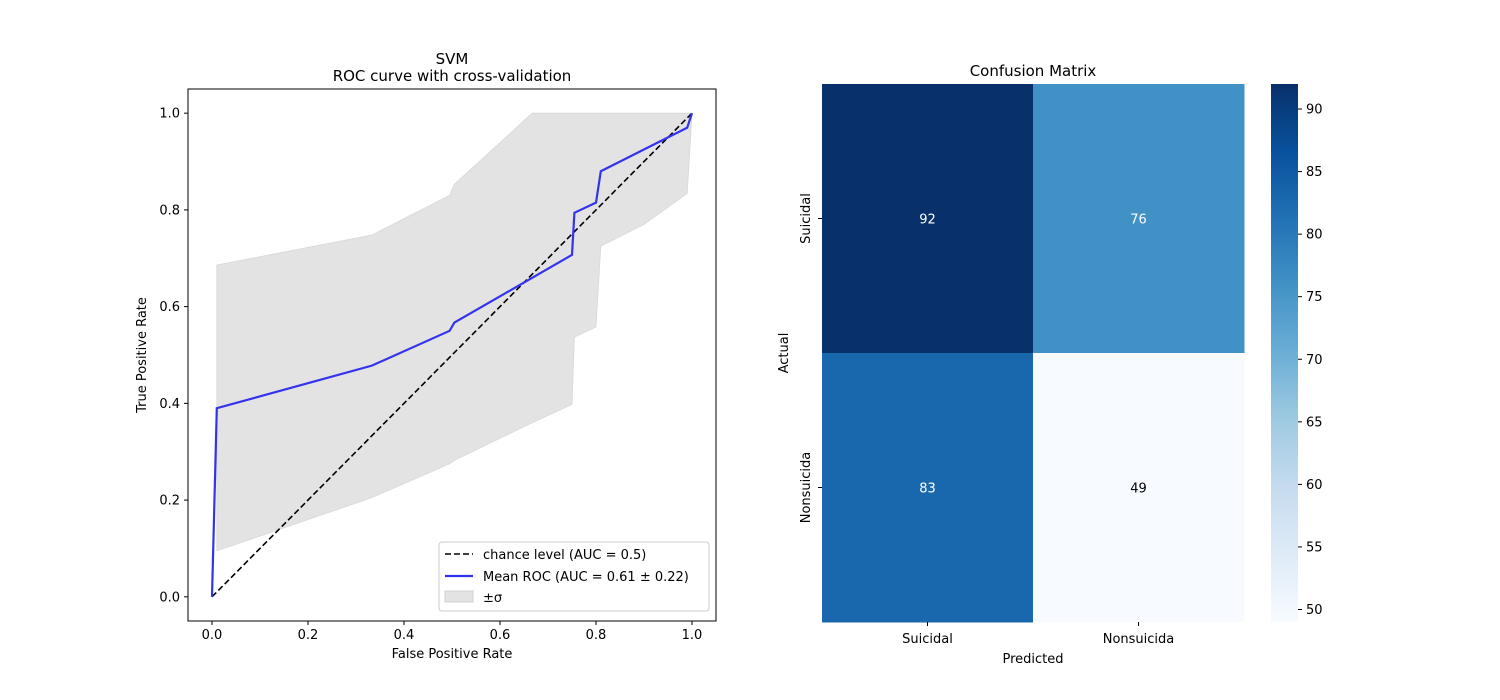  Describe the element at coordinates (1032, 659) in the screenshot. I see `cm-x-axis-label: Predicted` at that location.